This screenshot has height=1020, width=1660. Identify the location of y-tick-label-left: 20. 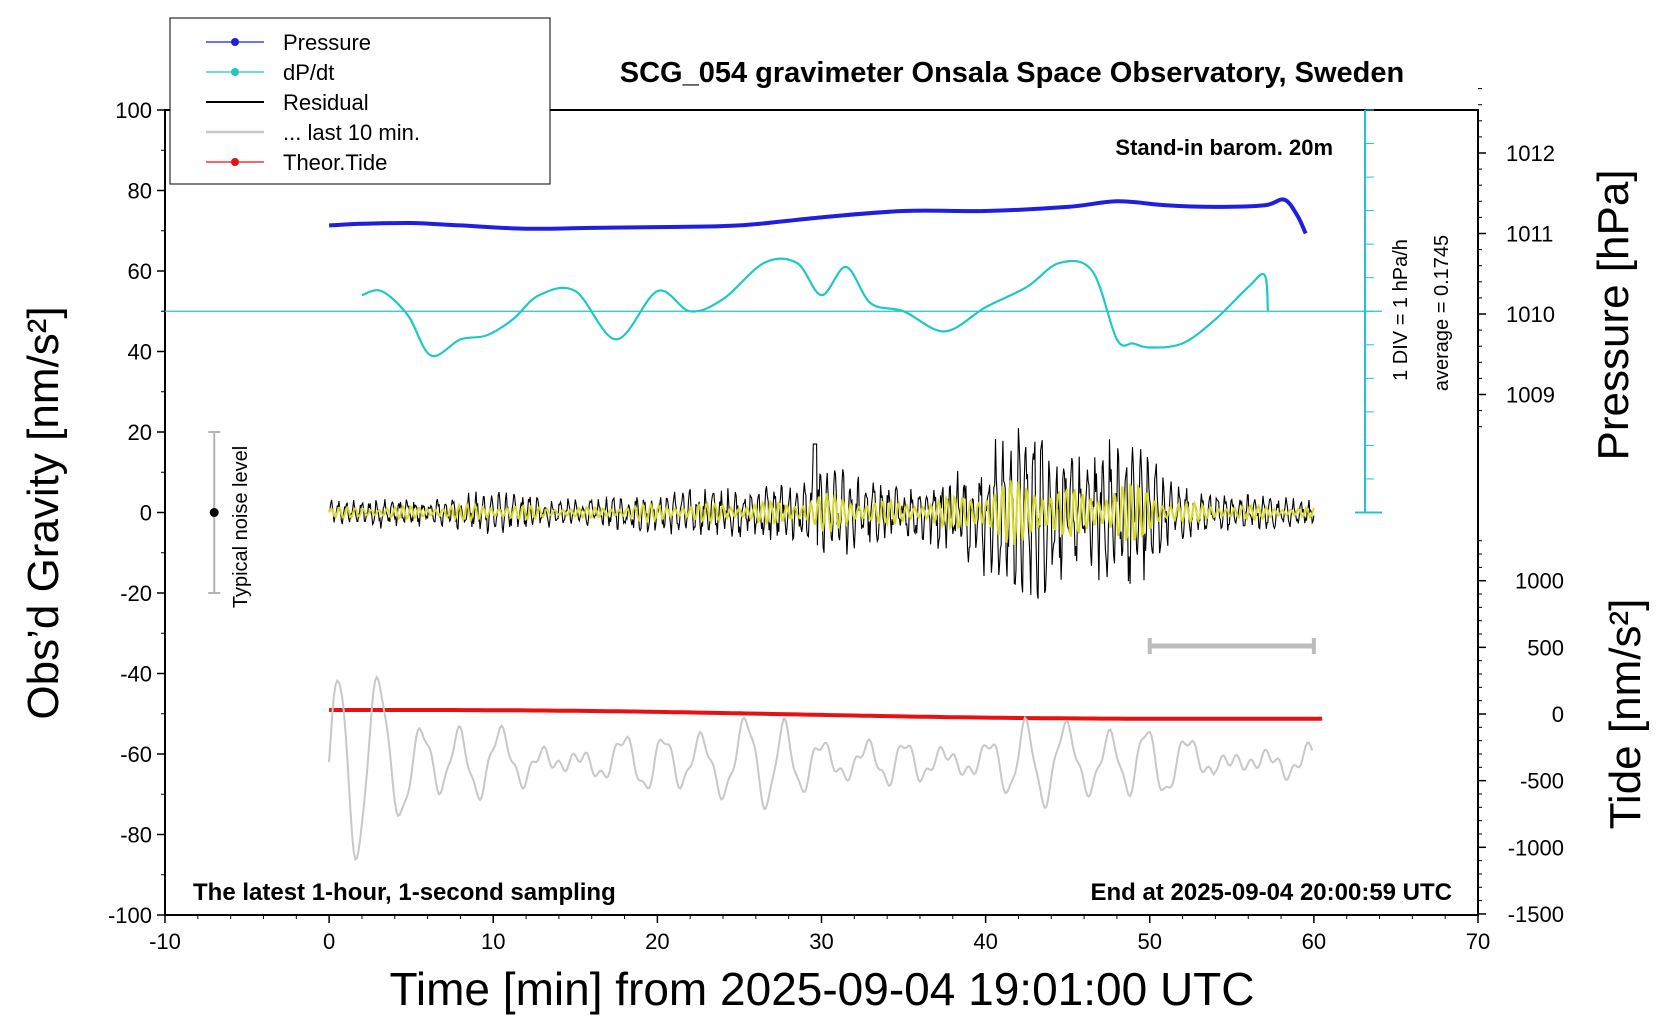
(140, 432).